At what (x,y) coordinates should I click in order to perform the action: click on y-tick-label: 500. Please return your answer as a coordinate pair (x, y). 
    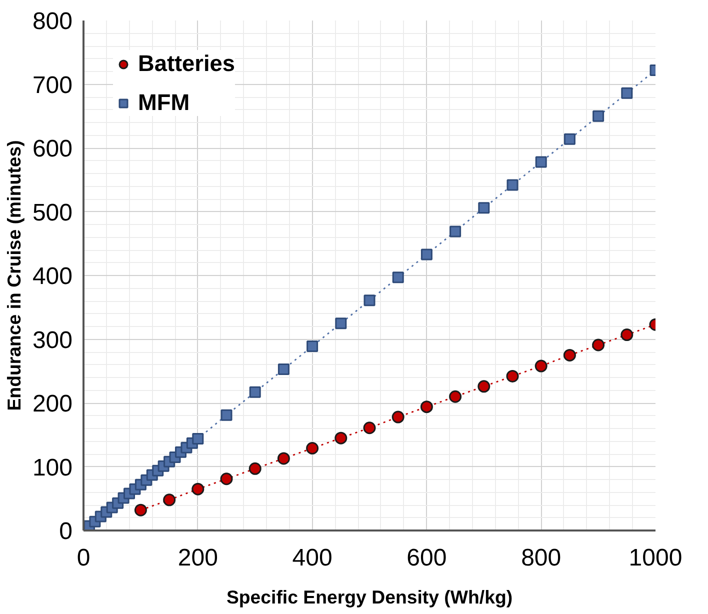
    Looking at the image, I should click on (52, 212).